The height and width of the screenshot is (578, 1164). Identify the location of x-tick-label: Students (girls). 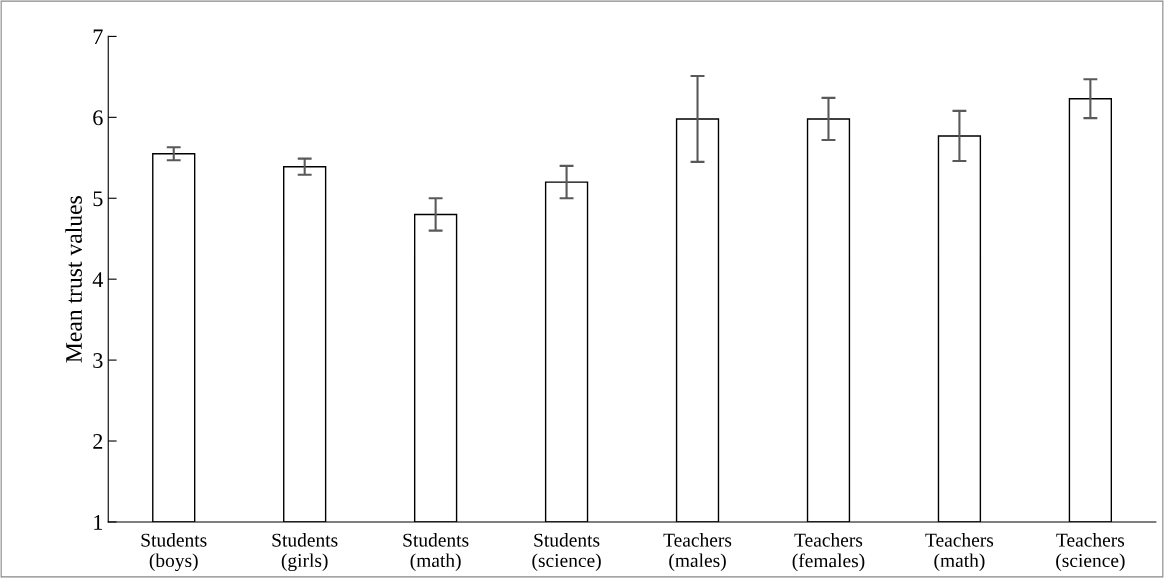
(305, 552).